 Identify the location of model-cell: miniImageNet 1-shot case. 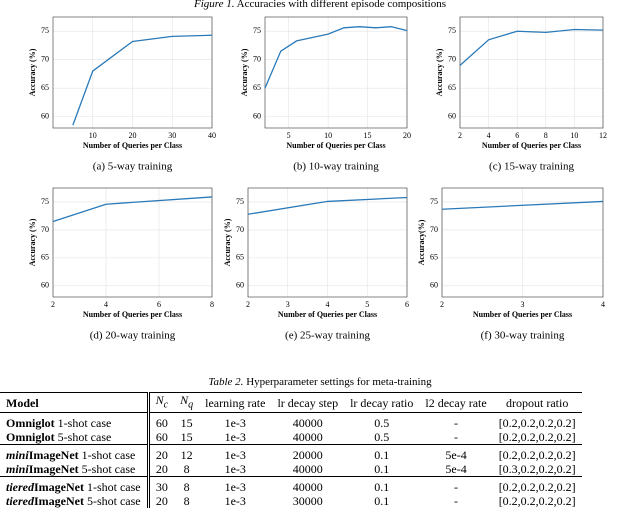
(75, 453).